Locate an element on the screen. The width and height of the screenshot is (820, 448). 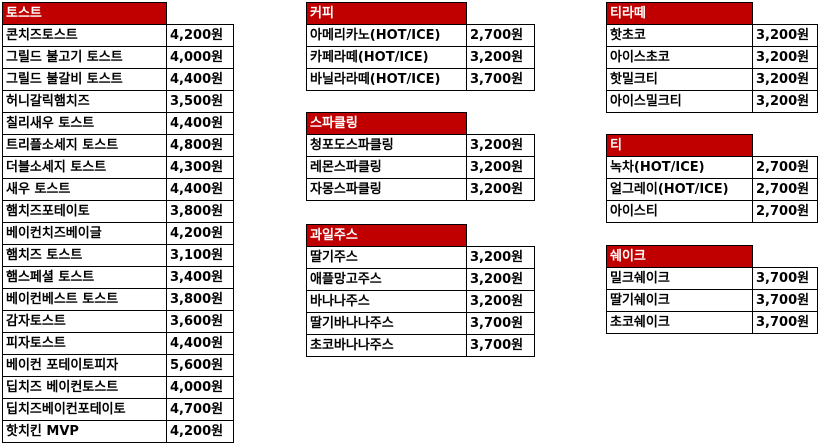
item-price: 3,500원 is located at coordinates (200, 101).